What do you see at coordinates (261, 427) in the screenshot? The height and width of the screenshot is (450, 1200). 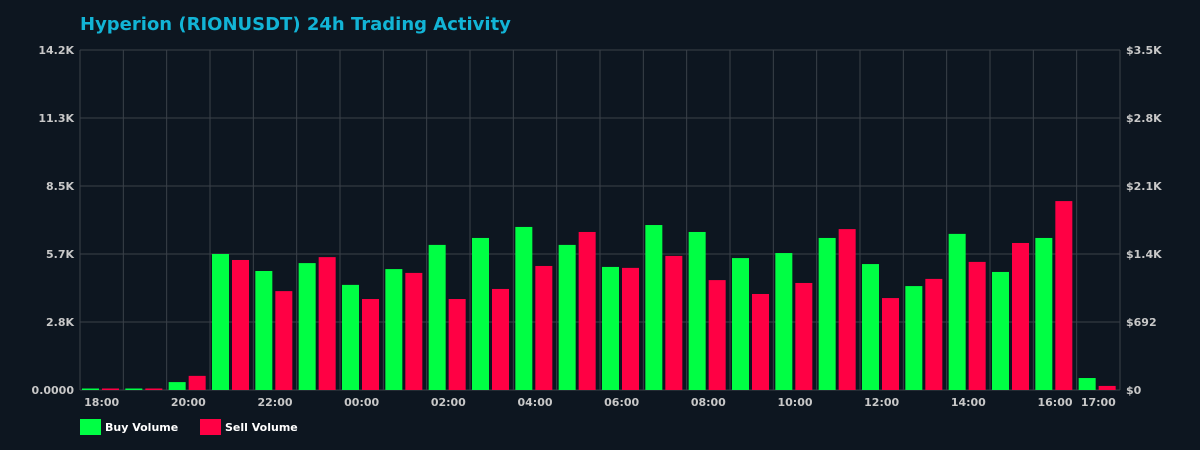 I see `legend-sell-label: Sell Volume` at bounding box center [261, 427].